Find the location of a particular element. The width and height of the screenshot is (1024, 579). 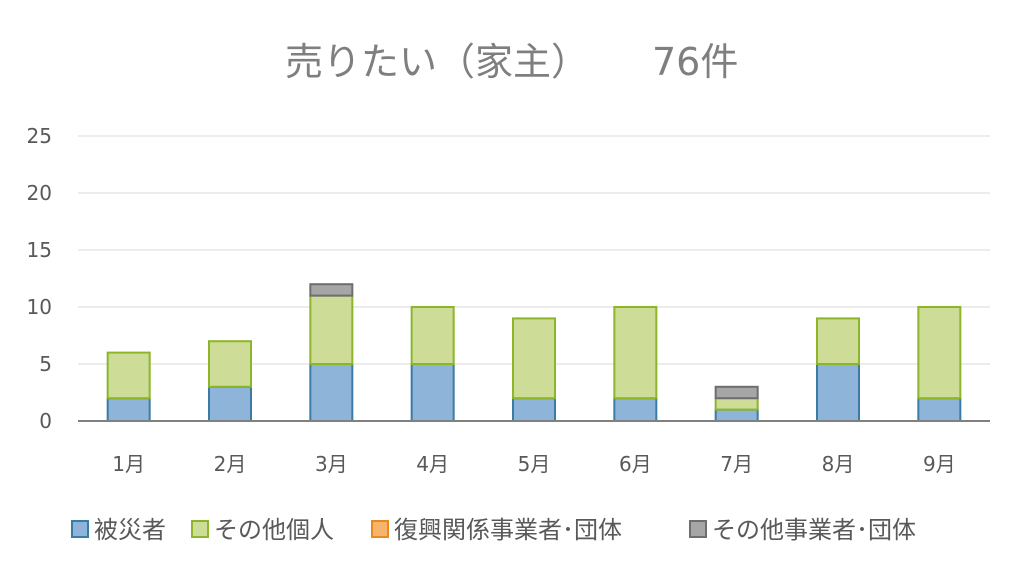

y-tick-label: 20 is located at coordinates (39, 193).